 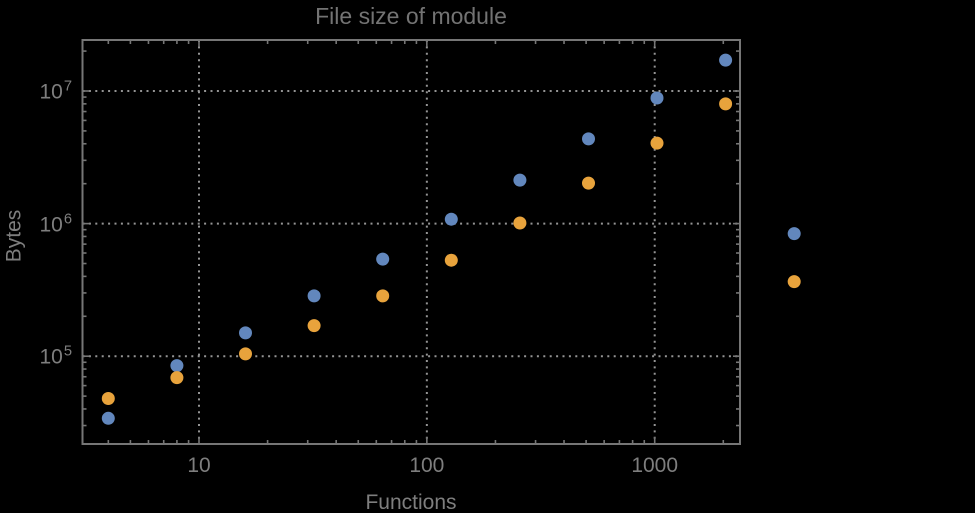 I want to click on x-tick-label-10: 10, so click(x=199, y=465).